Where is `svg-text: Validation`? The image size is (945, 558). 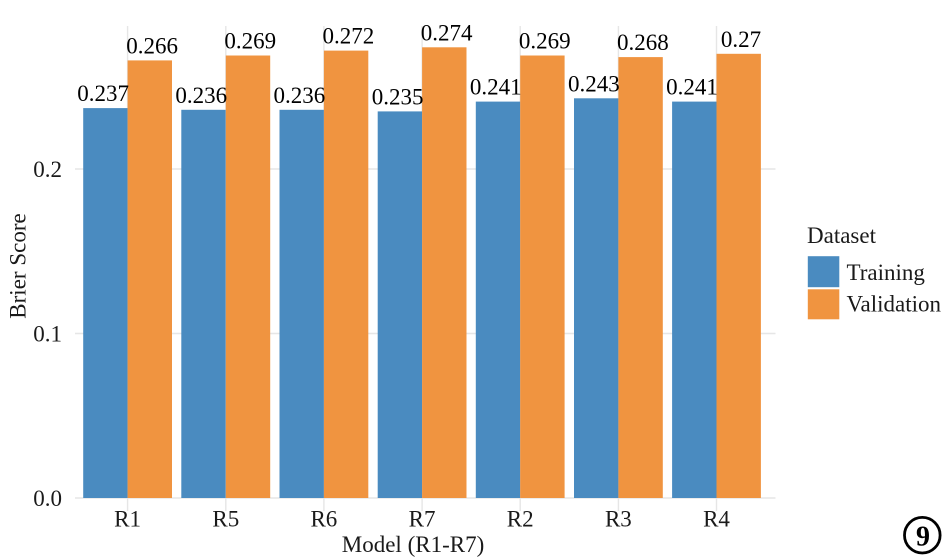
svg-text: Validation is located at coordinates (894, 304).